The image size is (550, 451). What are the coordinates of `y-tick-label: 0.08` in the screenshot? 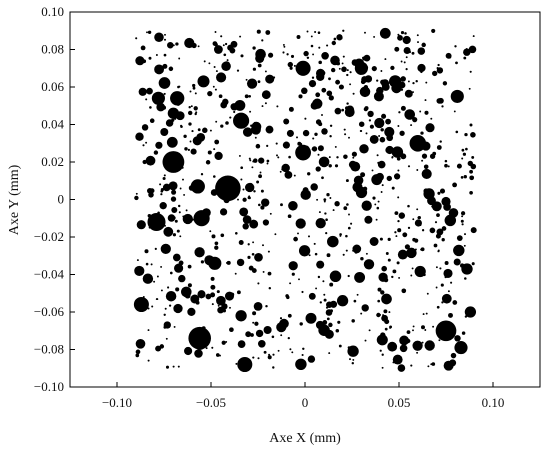 It's located at (52, 49).